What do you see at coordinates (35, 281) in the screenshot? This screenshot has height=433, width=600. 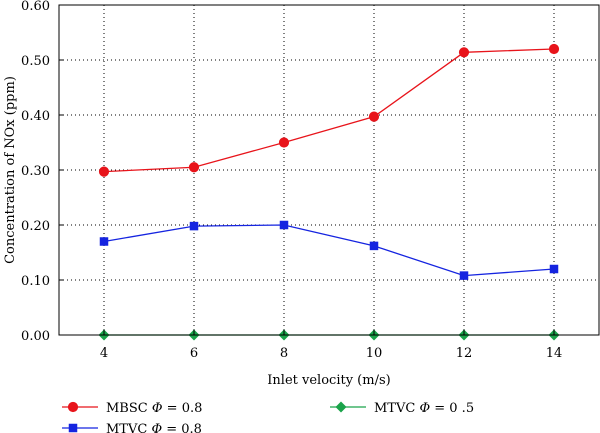 I see `y-tick-label: 0.10` at bounding box center [35, 281].